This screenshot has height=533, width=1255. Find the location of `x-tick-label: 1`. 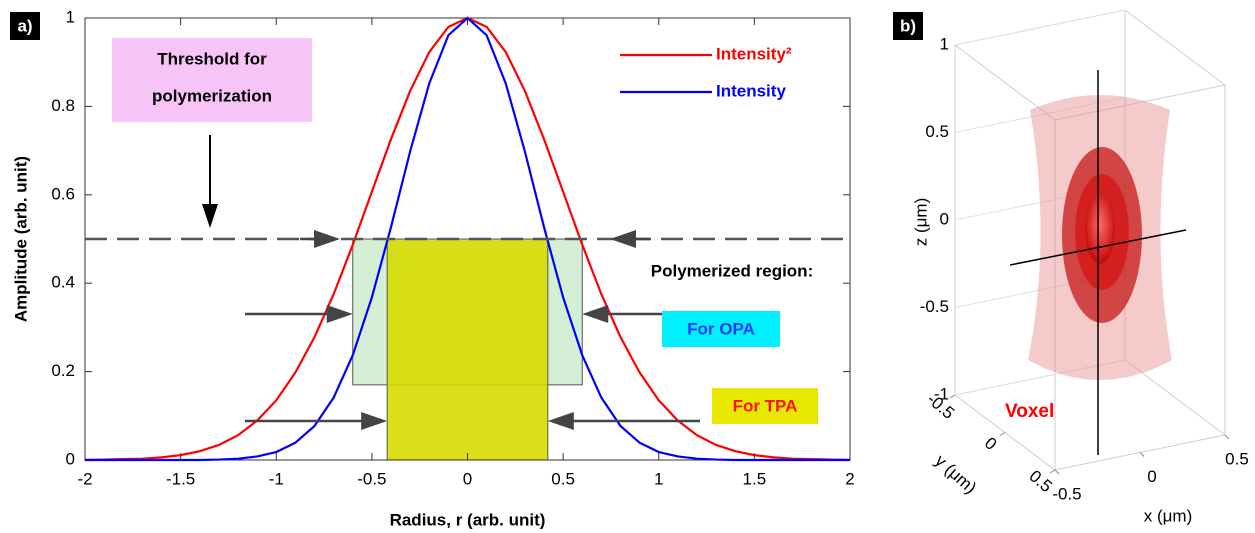

x-tick-label: 1 is located at coordinates (658, 478).